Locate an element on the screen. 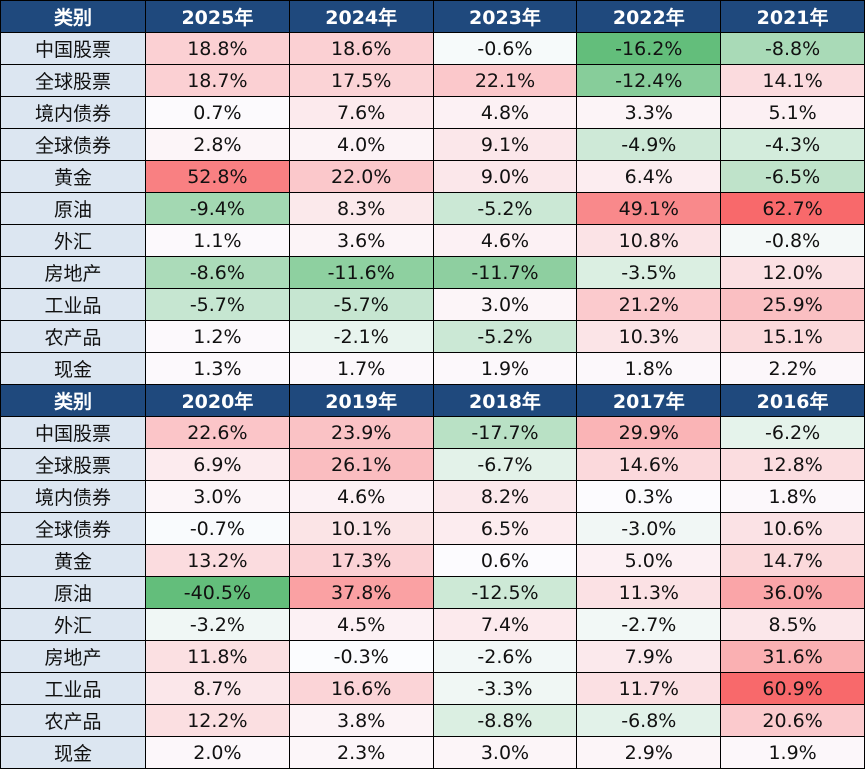 The image size is (865, 769). value-cell: -2.1% is located at coordinates (361, 336).